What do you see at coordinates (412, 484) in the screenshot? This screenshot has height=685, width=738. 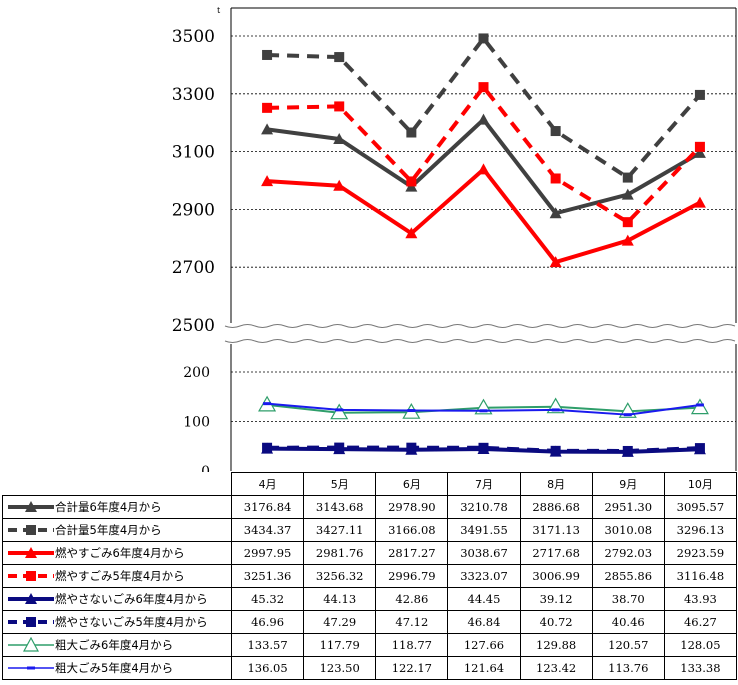 I see `x-tick-label: 6月` at bounding box center [412, 484].